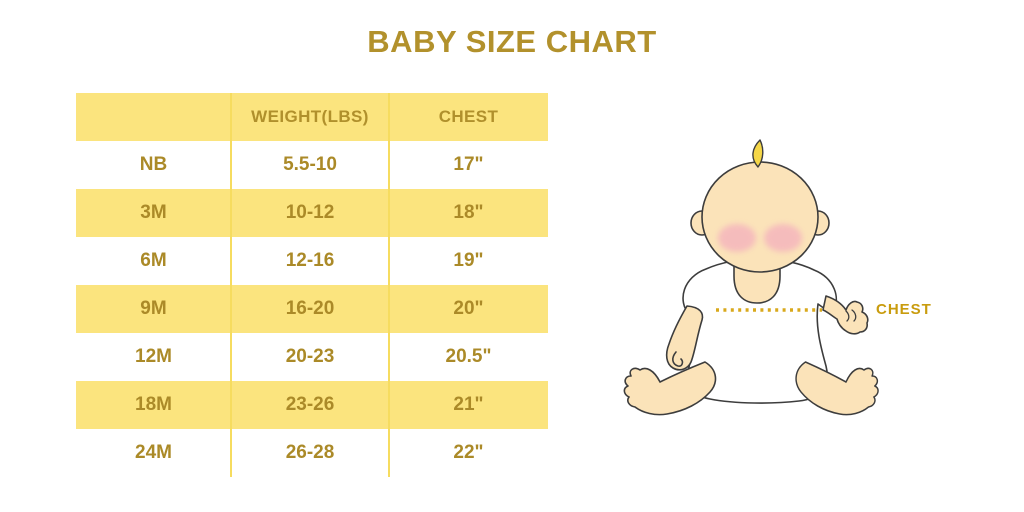 This screenshot has height=512, width=1024. Describe the element at coordinates (468, 452) in the screenshot. I see `cell-chest: 22"` at that location.